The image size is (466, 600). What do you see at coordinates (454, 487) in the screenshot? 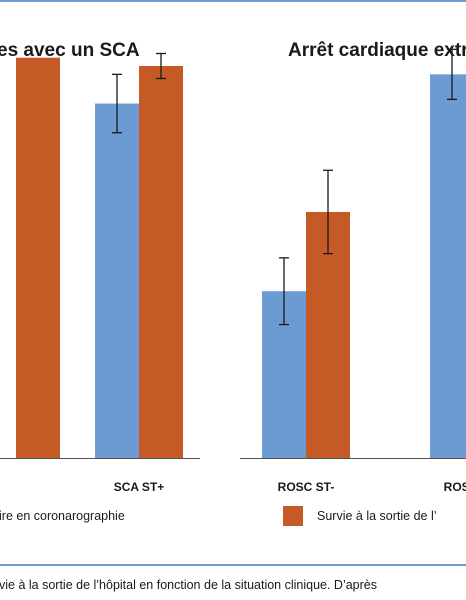
I see `category-label-rosc: ROSC` at bounding box center [454, 487].